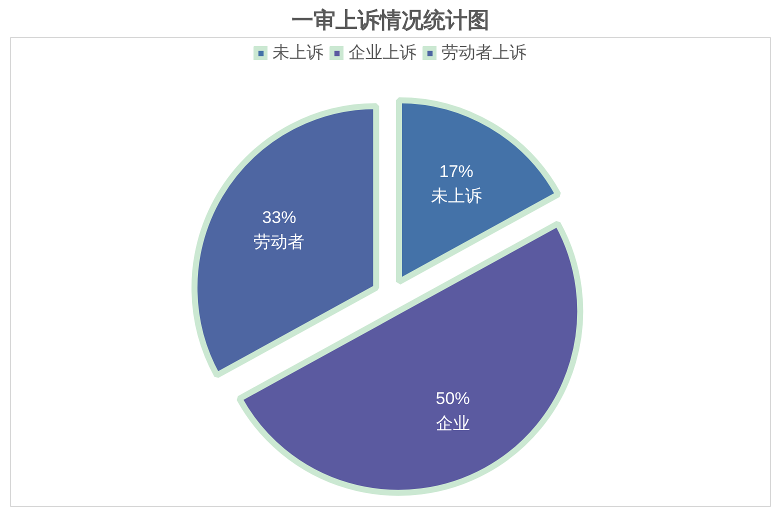 The width and height of the screenshot is (782, 518). What do you see at coordinates (298, 53) in the screenshot?
I see `legend-label: 未上诉` at bounding box center [298, 53].